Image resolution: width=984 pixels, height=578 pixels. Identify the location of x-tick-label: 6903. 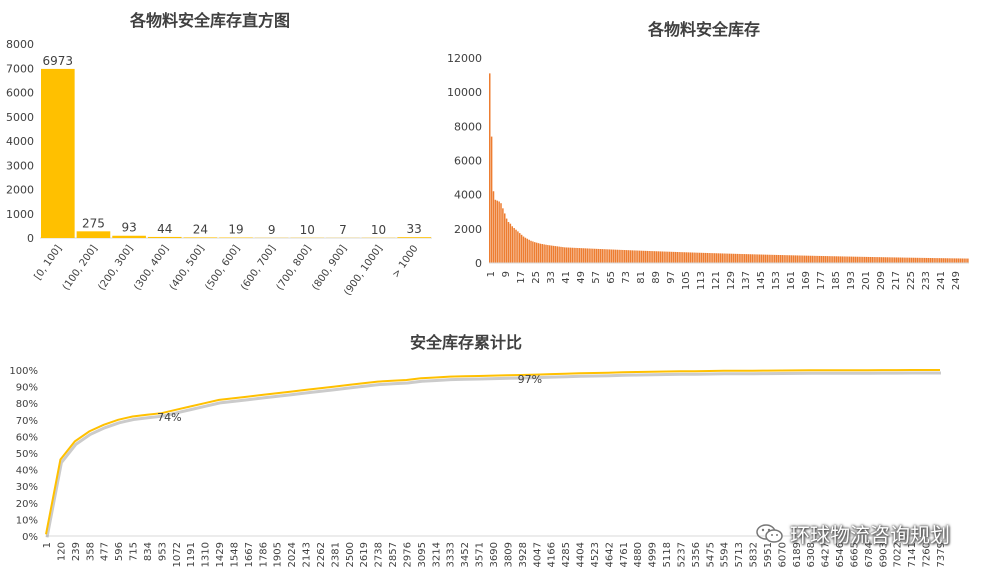
(883, 554).